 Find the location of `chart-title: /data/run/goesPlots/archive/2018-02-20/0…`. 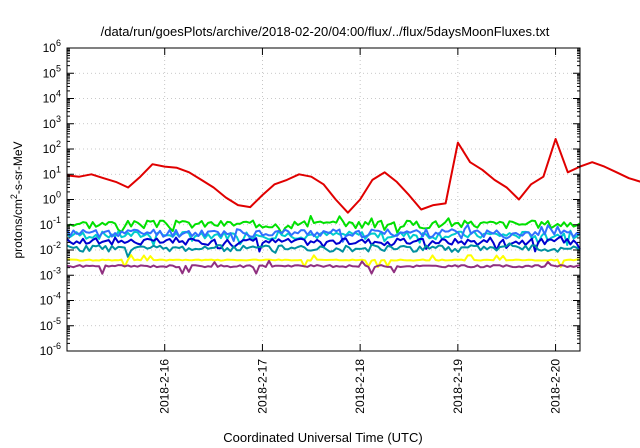

chart-title: /data/run/goesPlots/archive/2018-02-20/0… is located at coordinates (325, 31).